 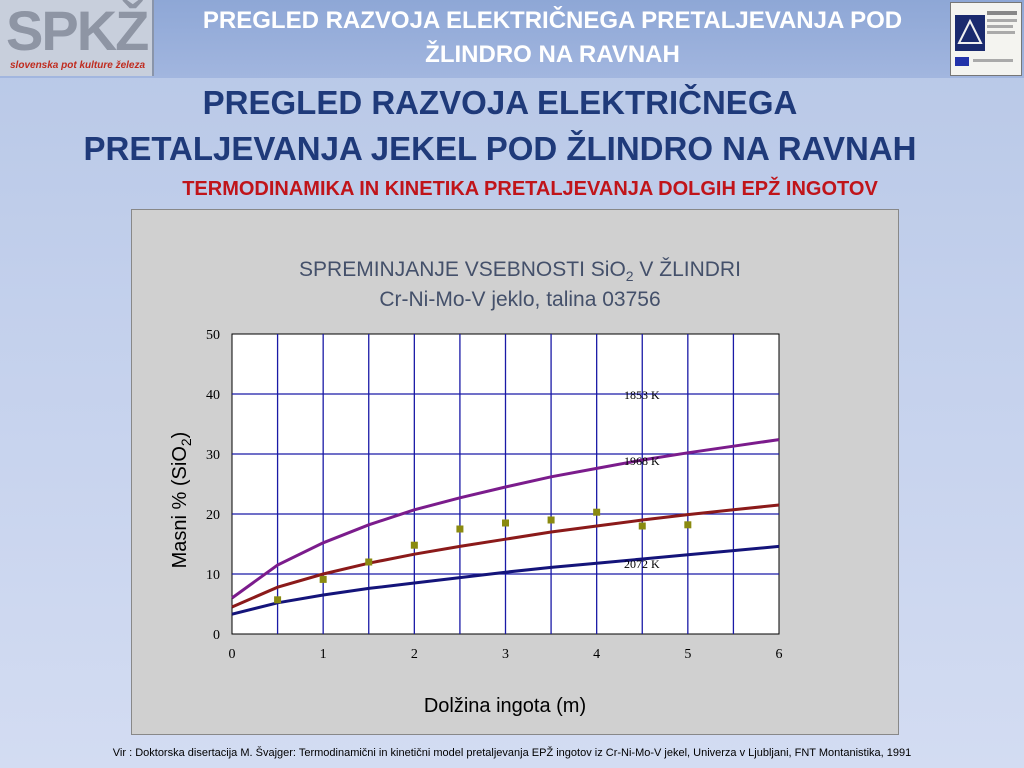 What do you see at coordinates (505, 654) in the screenshot?
I see `x-tick-label: 3` at bounding box center [505, 654].